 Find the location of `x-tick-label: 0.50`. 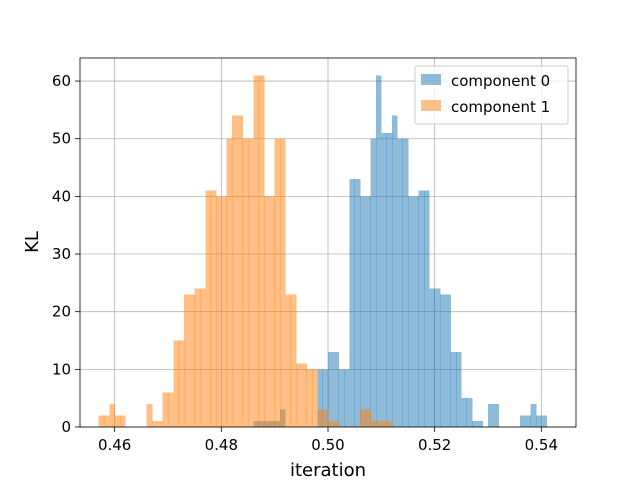

x-tick-label: 0.50 is located at coordinates (327, 445).